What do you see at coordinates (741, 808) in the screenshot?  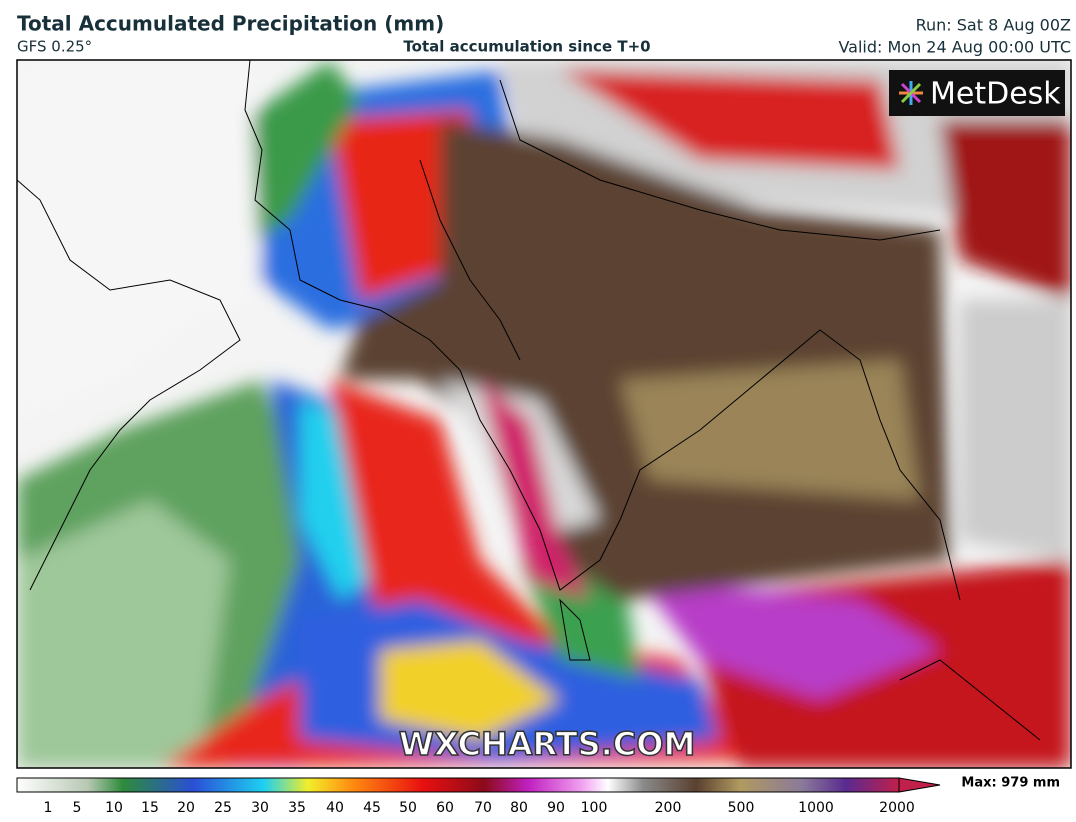 I see `colorbar-label: 500` at bounding box center [741, 808].